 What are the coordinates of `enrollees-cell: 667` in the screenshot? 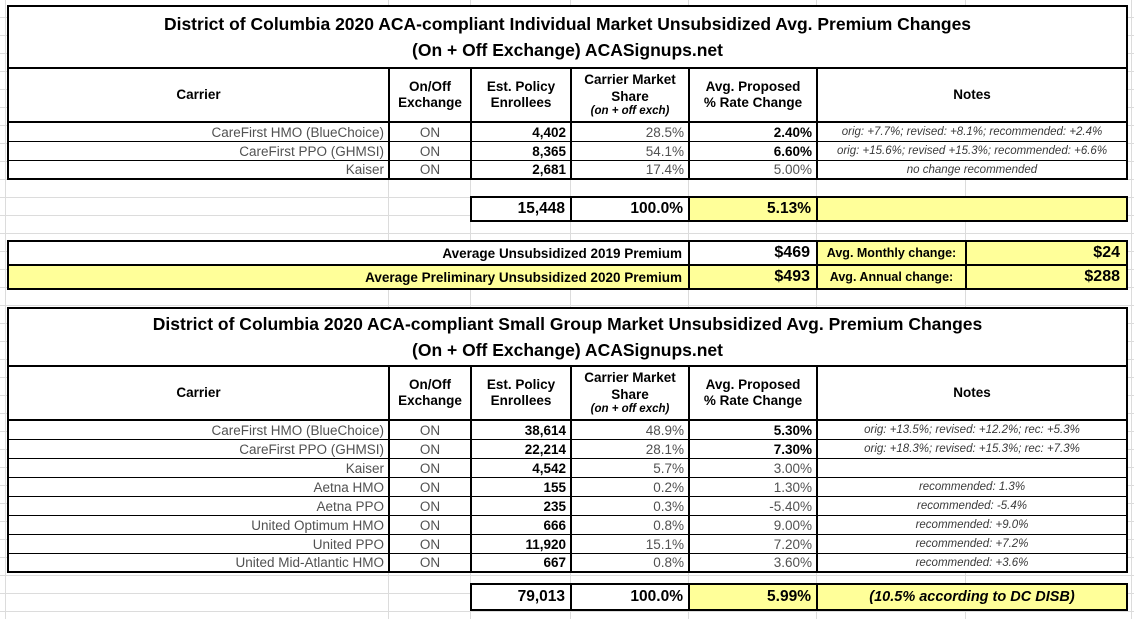 It's located at (520, 562).